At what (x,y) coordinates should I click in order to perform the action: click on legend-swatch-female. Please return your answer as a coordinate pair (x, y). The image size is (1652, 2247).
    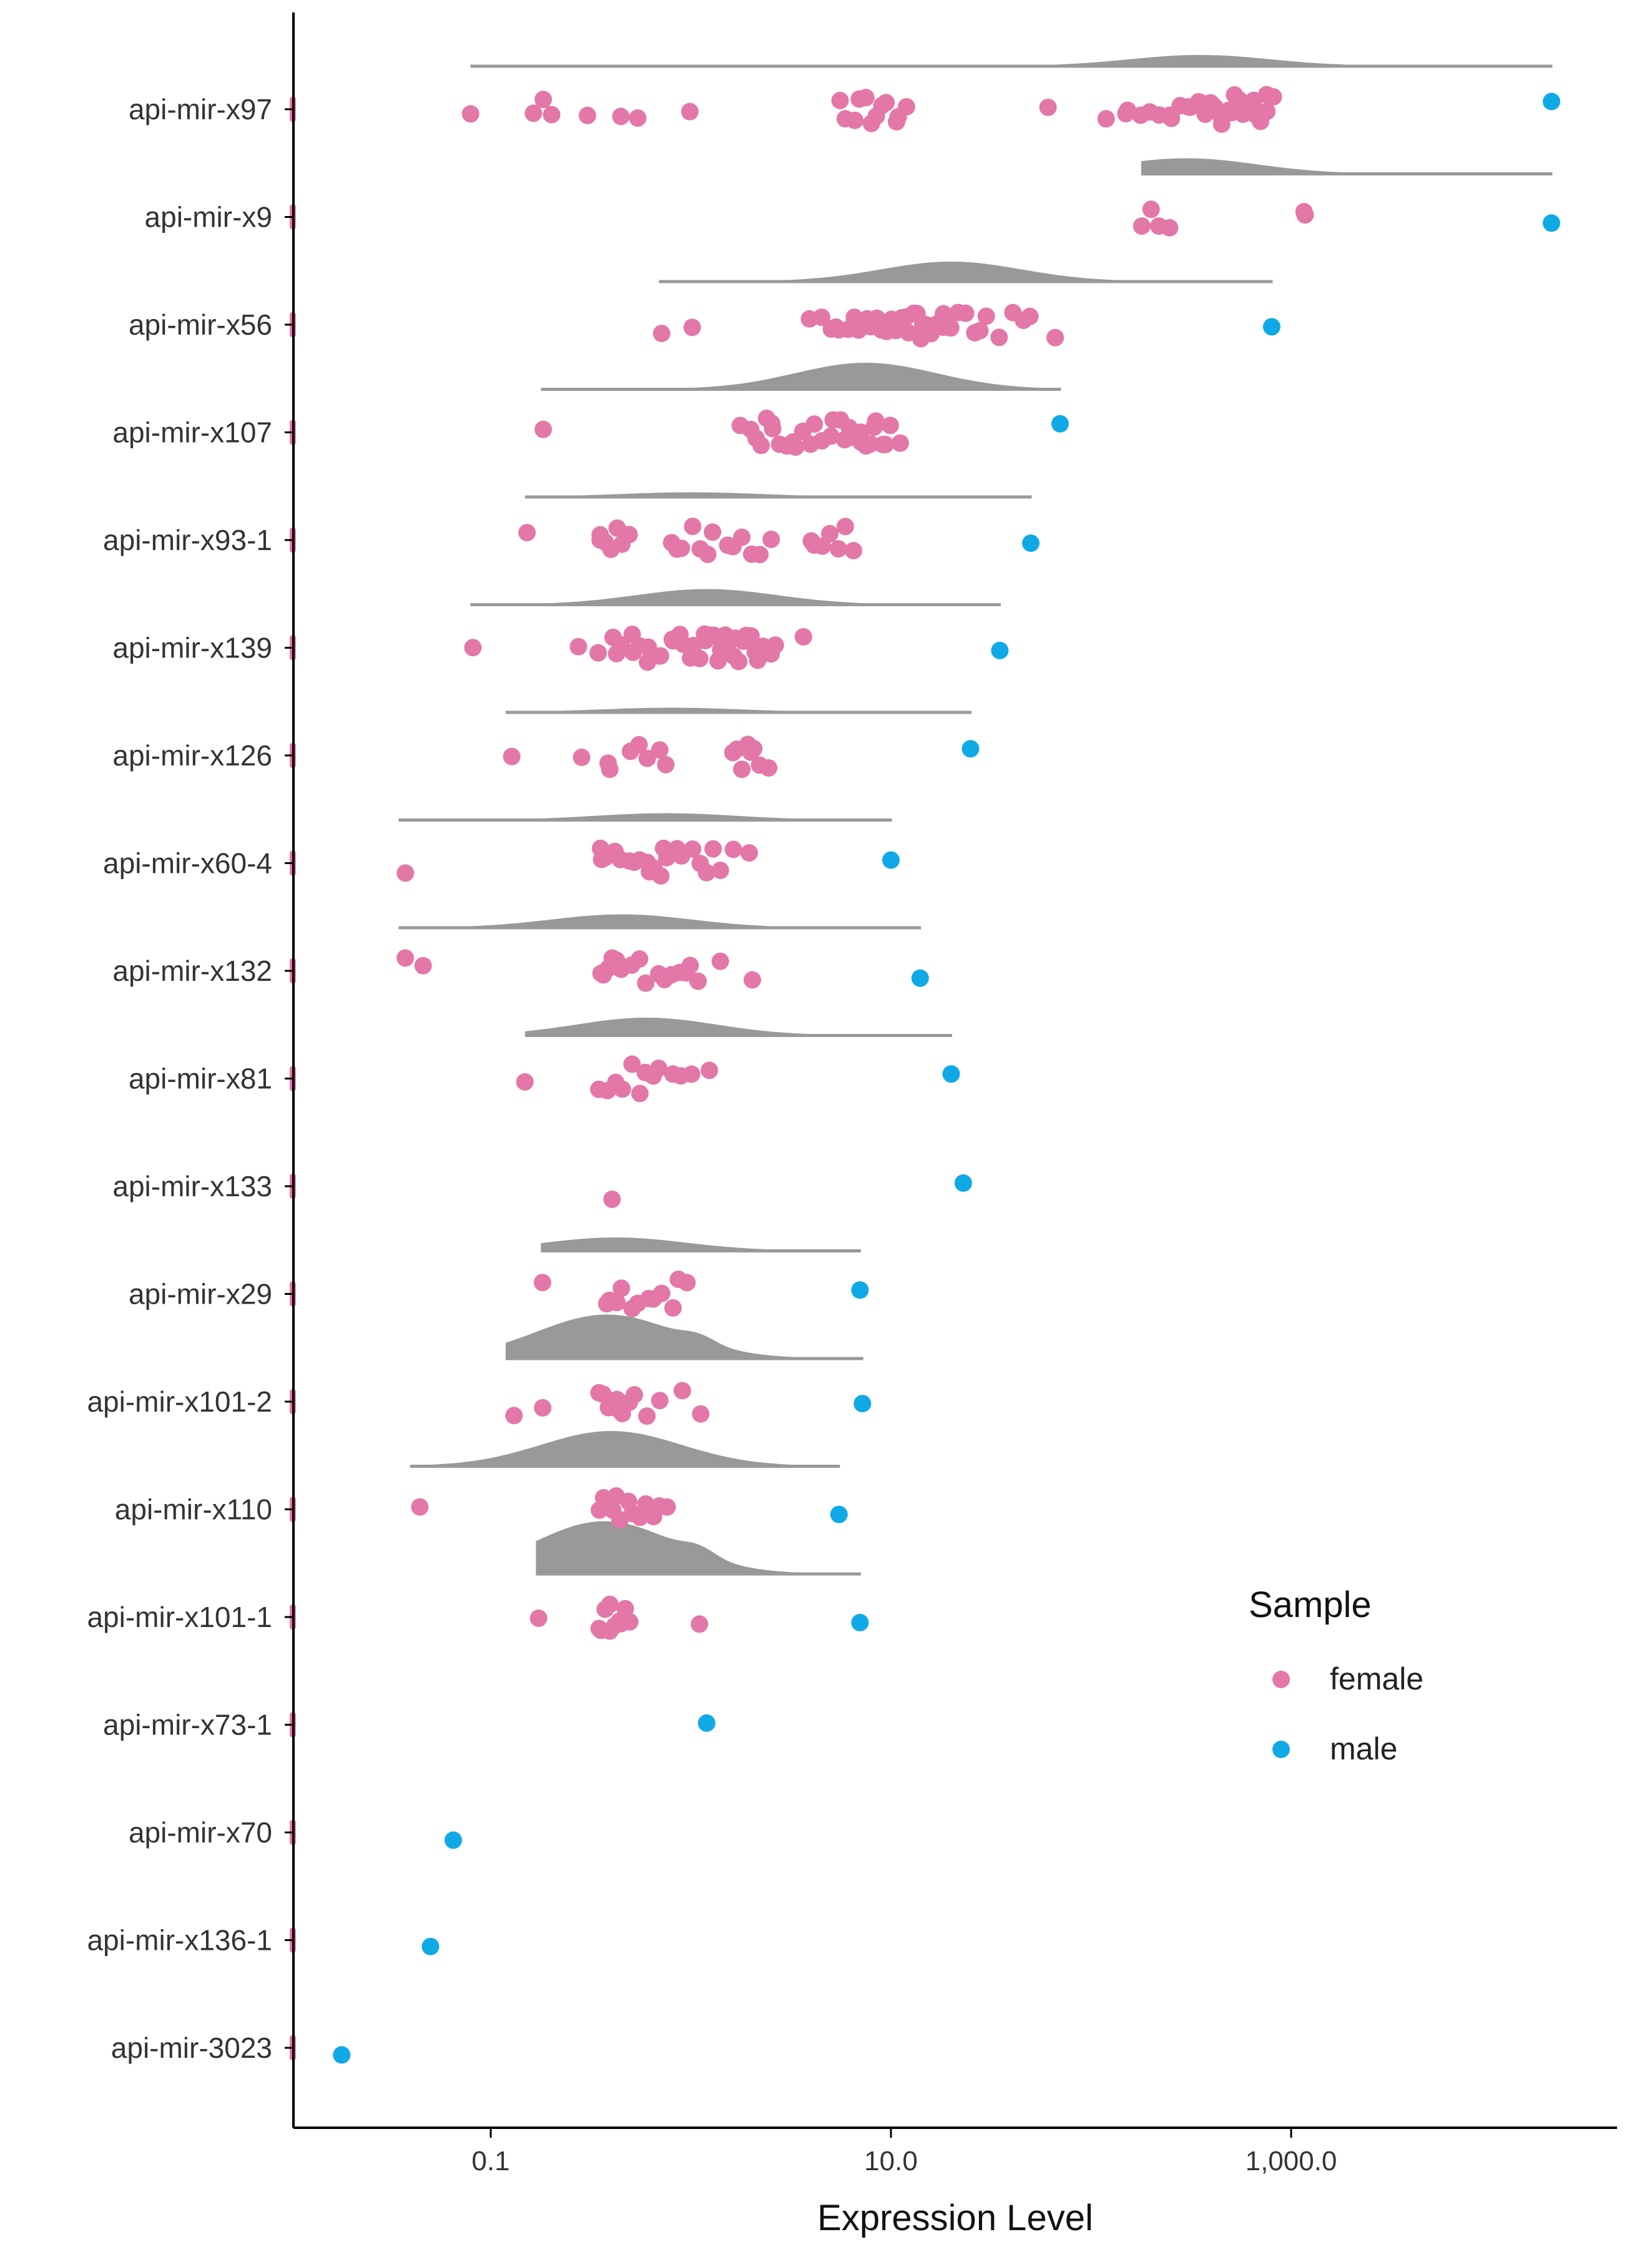
    Looking at the image, I should click on (1281, 1679).